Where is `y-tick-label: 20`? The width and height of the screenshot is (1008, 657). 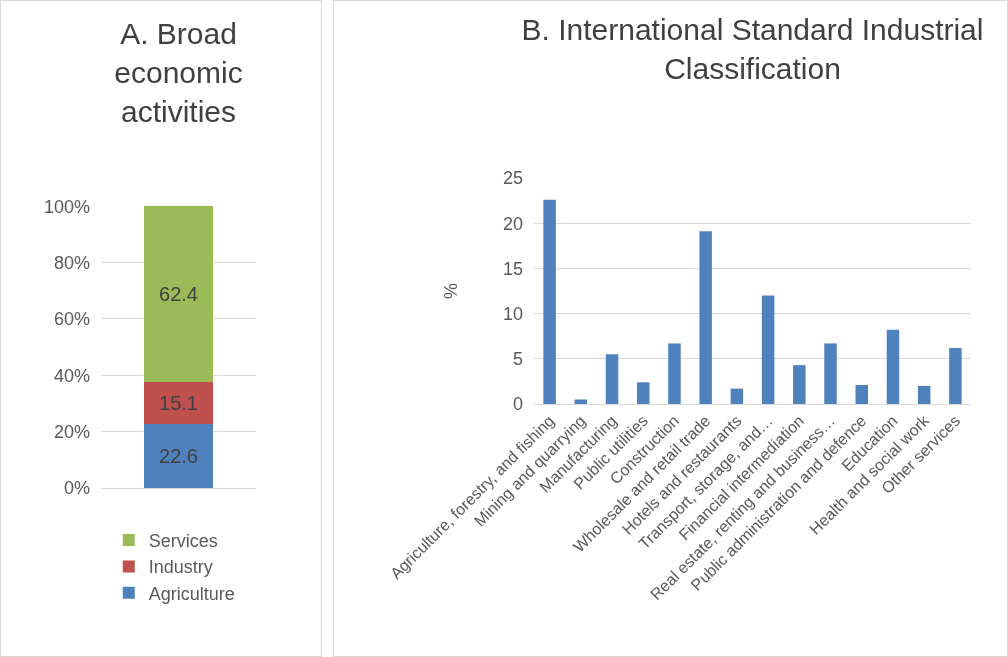
y-tick-label: 20 is located at coordinates (512, 223).